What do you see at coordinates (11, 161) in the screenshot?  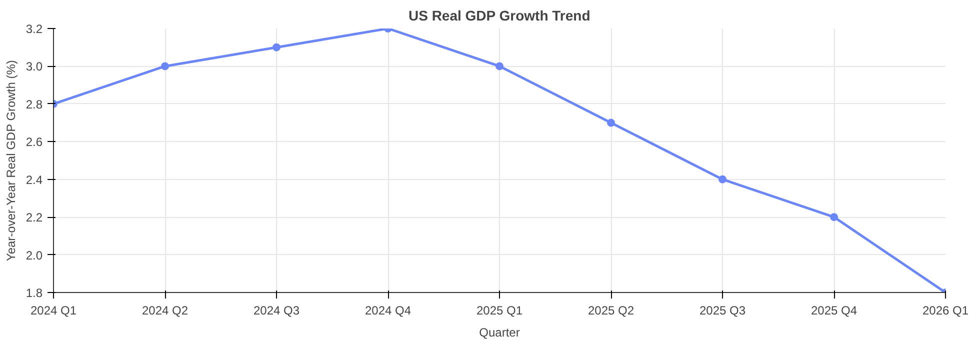 I see `y-axis-title: Year-over-Year Real GDP Growth (%)` at bounding box center [11, 161].